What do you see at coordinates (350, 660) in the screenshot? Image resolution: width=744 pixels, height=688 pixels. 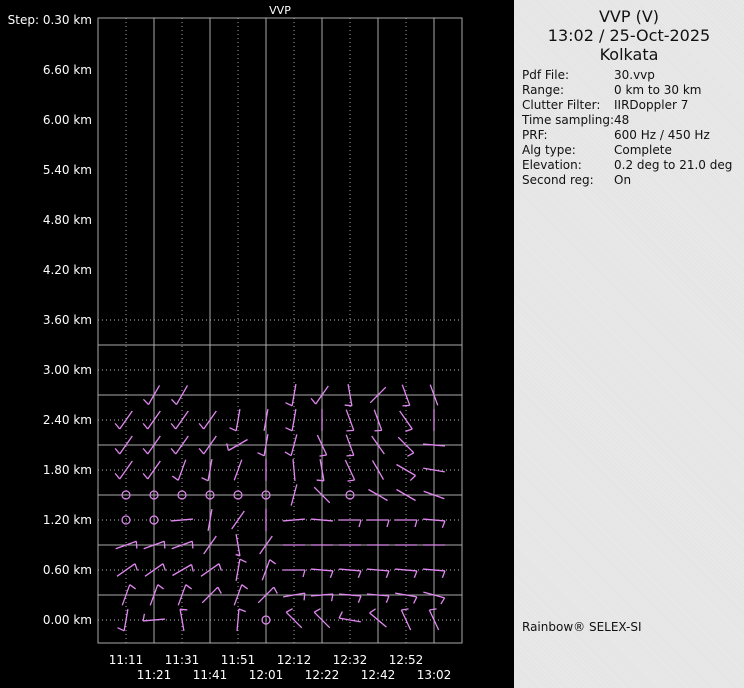 I see `x-tick-label: 12:32` at bounding box center [350, 660].